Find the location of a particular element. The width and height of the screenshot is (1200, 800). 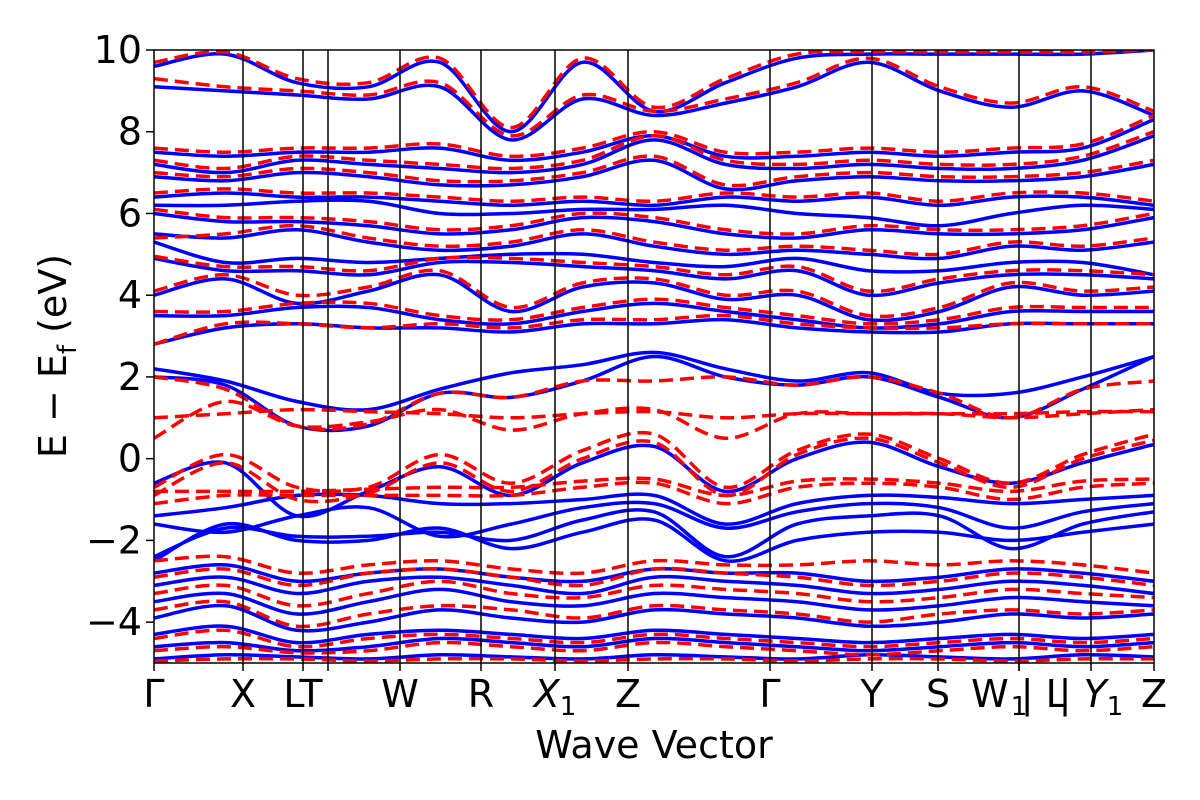

y-tick-label: 0 is located at coordinates (130, 459).